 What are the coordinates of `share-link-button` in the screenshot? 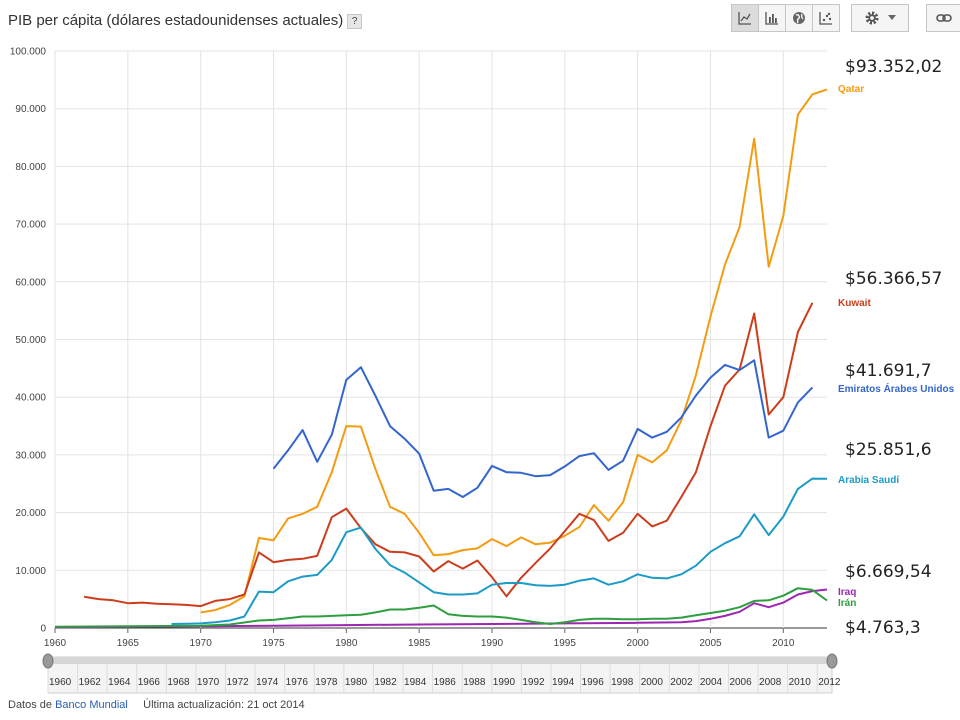 It's located at (943, 18).